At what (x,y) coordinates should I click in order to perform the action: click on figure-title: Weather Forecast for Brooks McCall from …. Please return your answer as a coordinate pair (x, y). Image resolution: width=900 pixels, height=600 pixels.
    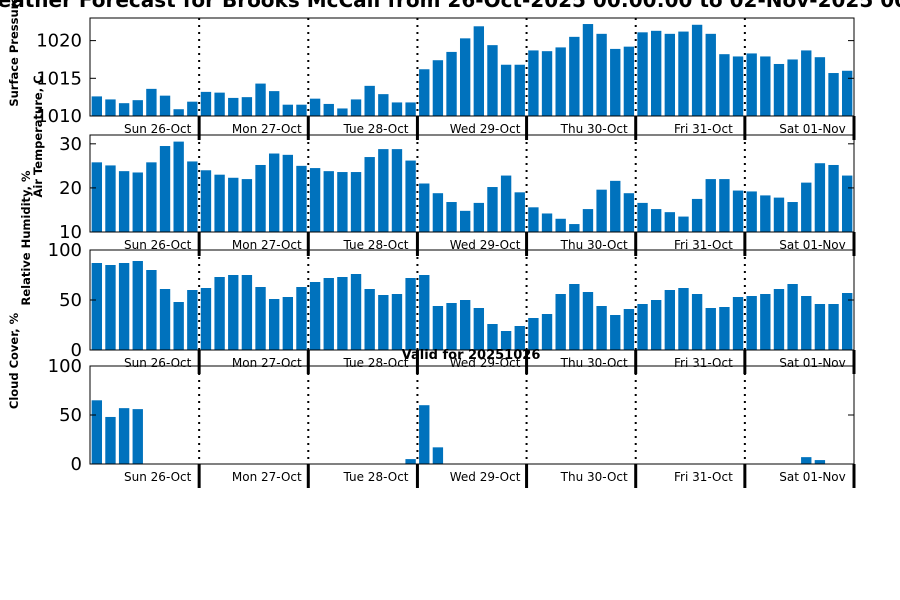
    Looking at the image, I should click on (450, 6).